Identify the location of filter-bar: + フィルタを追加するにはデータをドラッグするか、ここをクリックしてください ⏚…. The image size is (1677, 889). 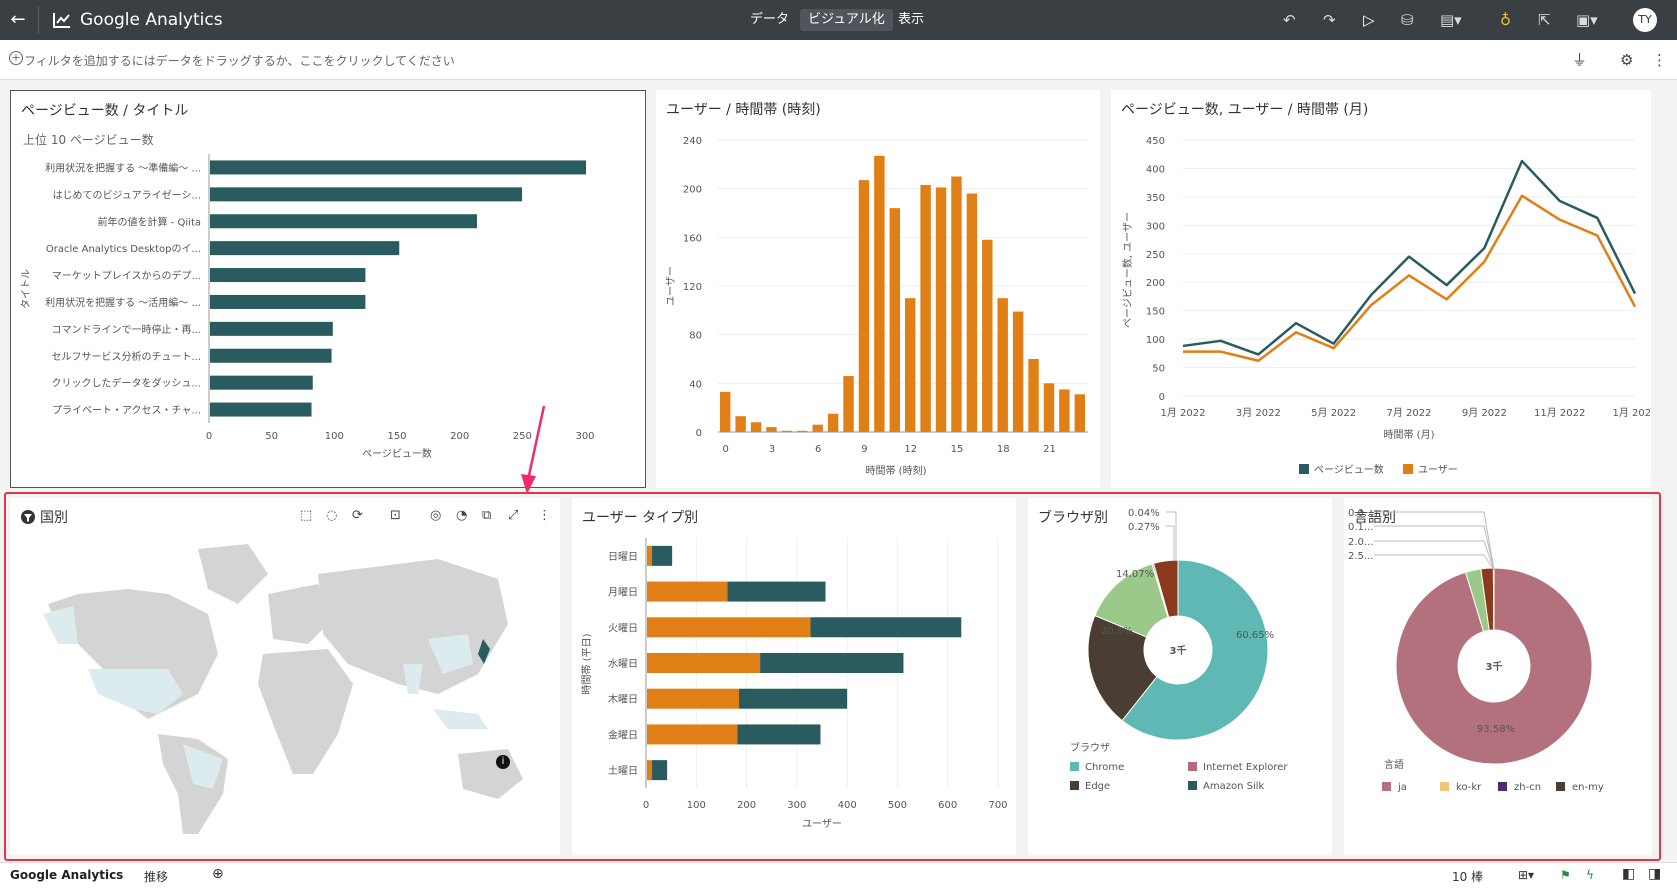
(838, 60).